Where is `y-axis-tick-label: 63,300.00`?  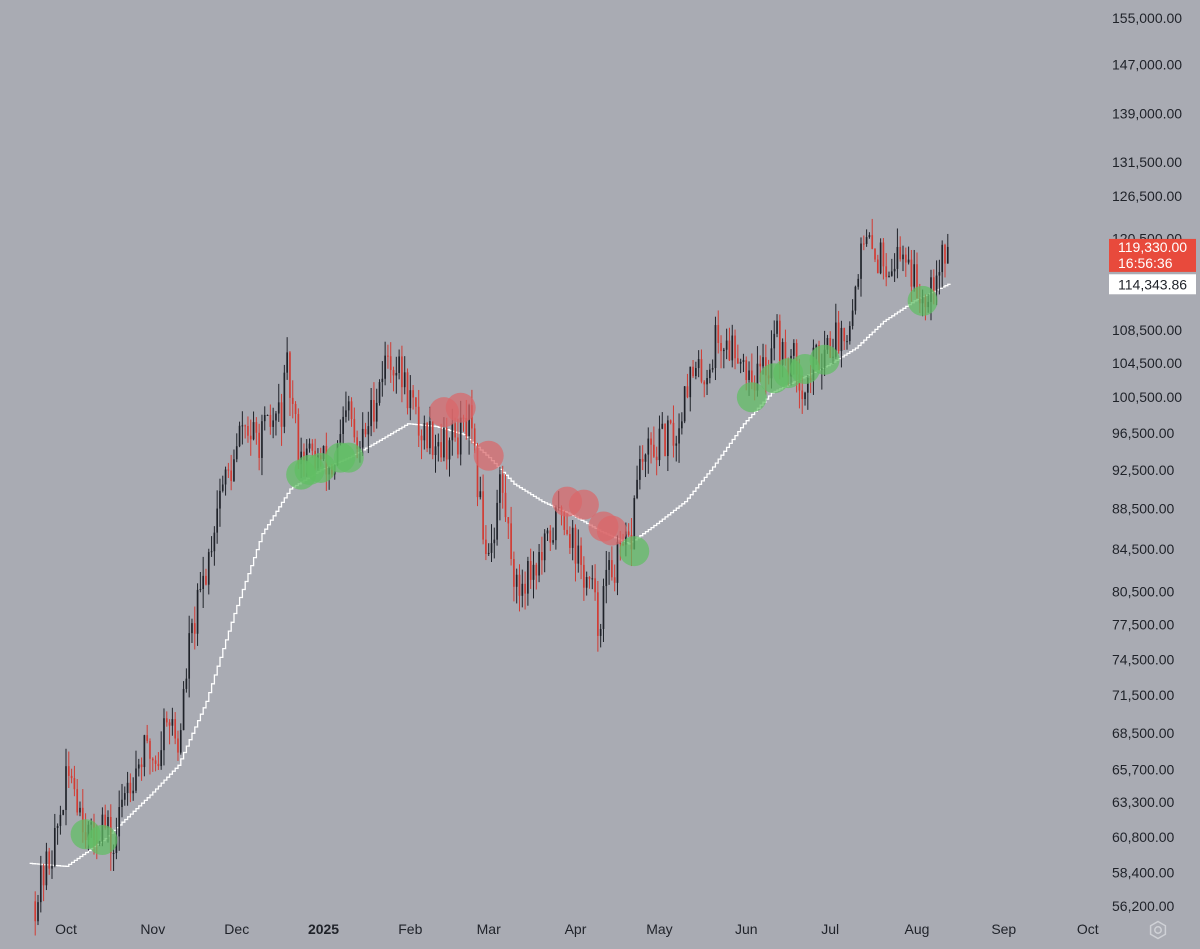
y-axis-tick-label: 63,300.00 is located at coordinates (1143, 802).